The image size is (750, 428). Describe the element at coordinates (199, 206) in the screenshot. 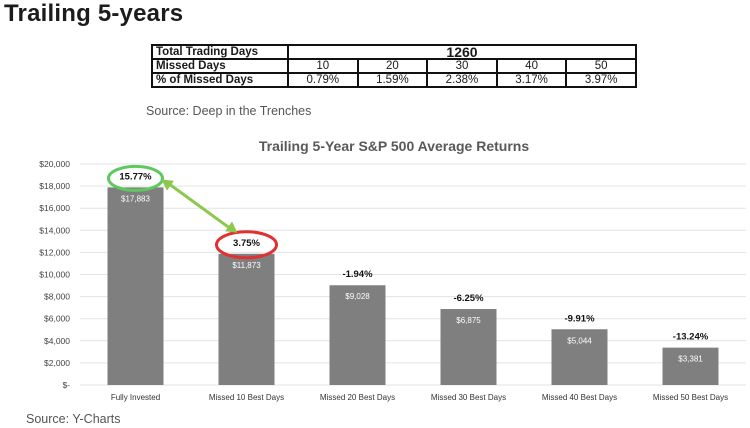

I see `arrow-line` at that location.